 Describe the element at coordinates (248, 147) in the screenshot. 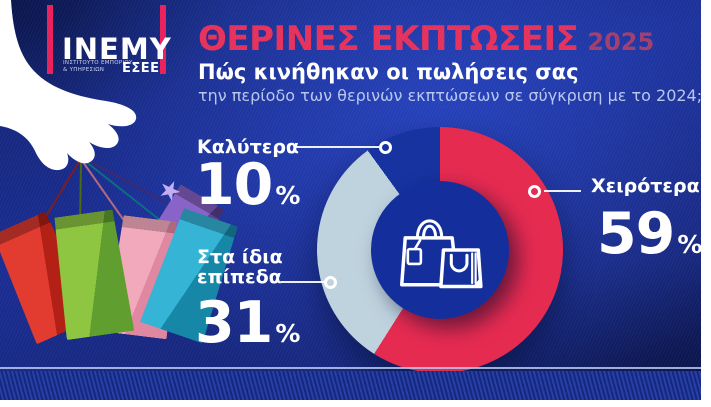

I see `label-better: Καλύτερα` at that location.